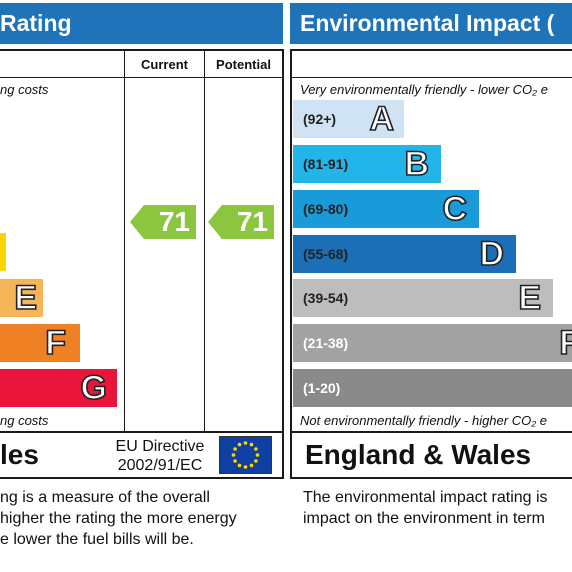  I want to click on environmental-band-e-letter: E, so click(530, 298).